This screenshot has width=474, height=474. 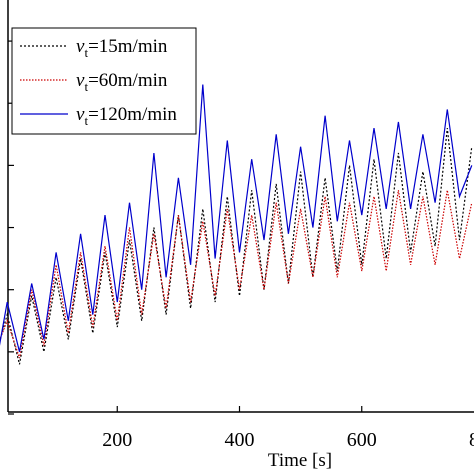 I want to click on x-tick-label: 400, so click(x=240, y=440).